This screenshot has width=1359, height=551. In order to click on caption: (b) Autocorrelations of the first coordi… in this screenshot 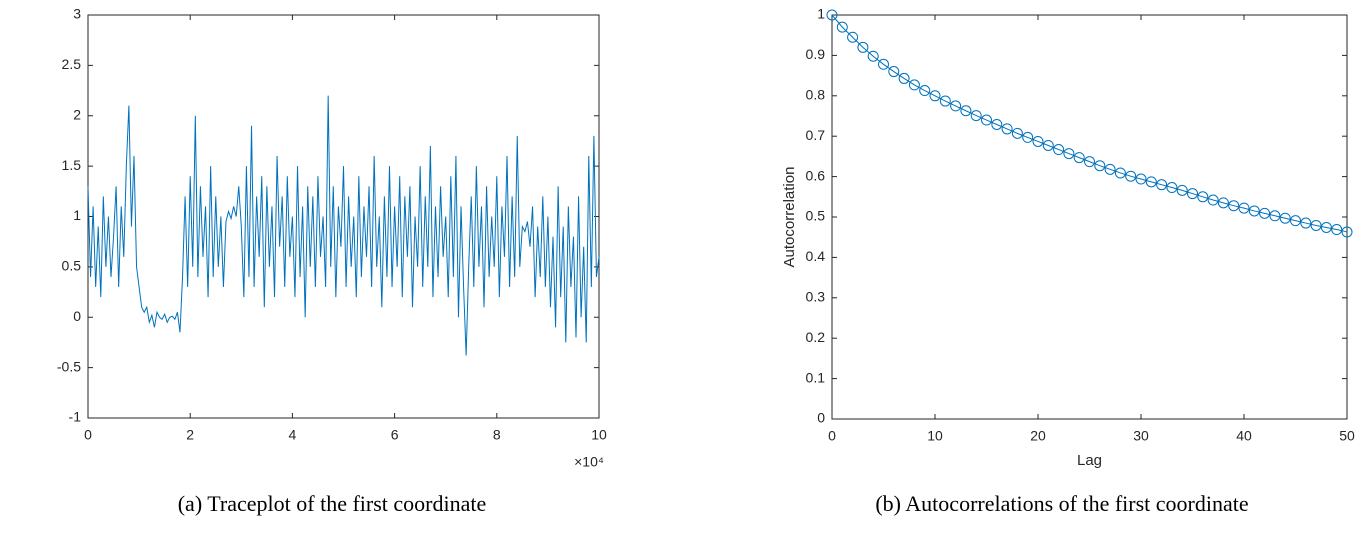, I will do `click(1061, 503)`.